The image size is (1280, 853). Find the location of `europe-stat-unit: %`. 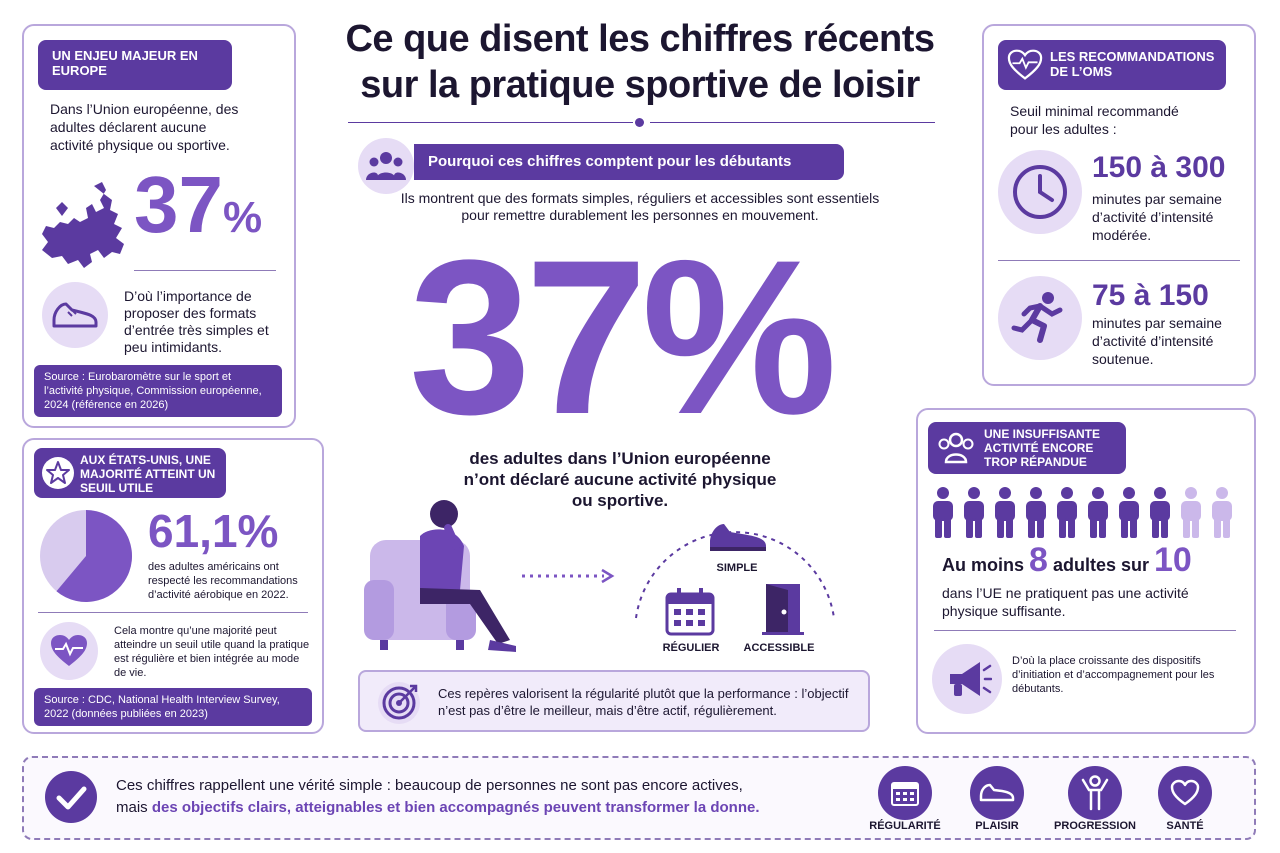

europe-stat-unit: % is located at coordinates (242, 217).